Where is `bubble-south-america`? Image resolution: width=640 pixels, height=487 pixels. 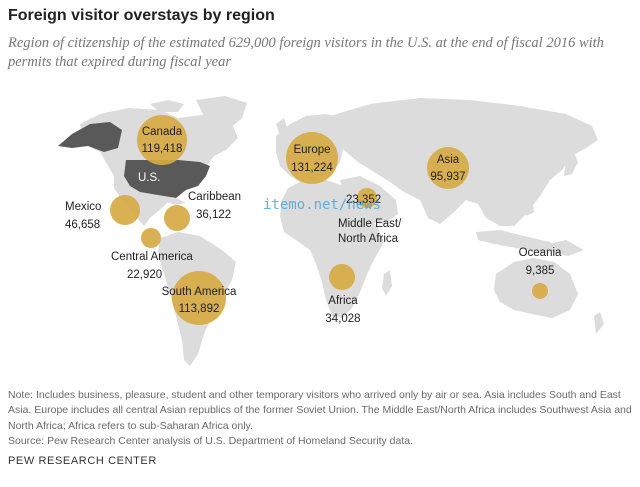 bubble-south-america is located at coordinates (199, 298).